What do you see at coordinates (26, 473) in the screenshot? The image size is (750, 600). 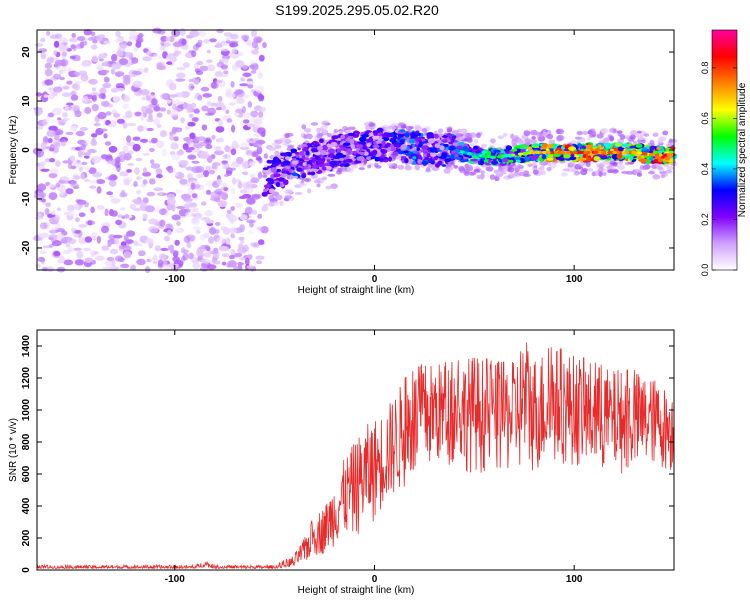 I see `ytick-label: 600` at bounding box center [26, 473].